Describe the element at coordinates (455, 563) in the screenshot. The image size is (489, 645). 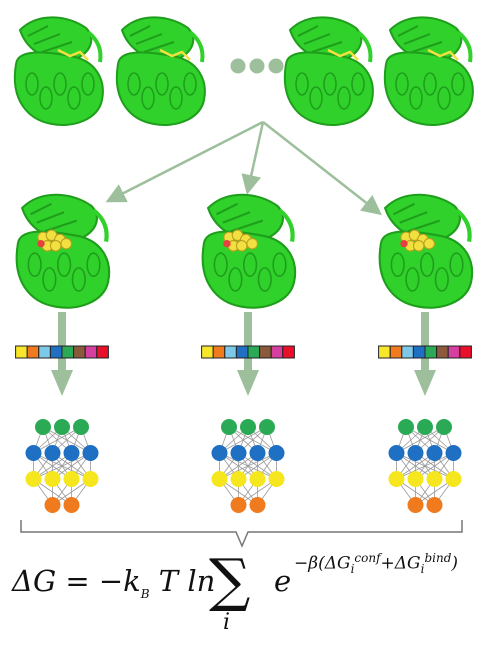
I see `exponent-suffix: )` at that location.